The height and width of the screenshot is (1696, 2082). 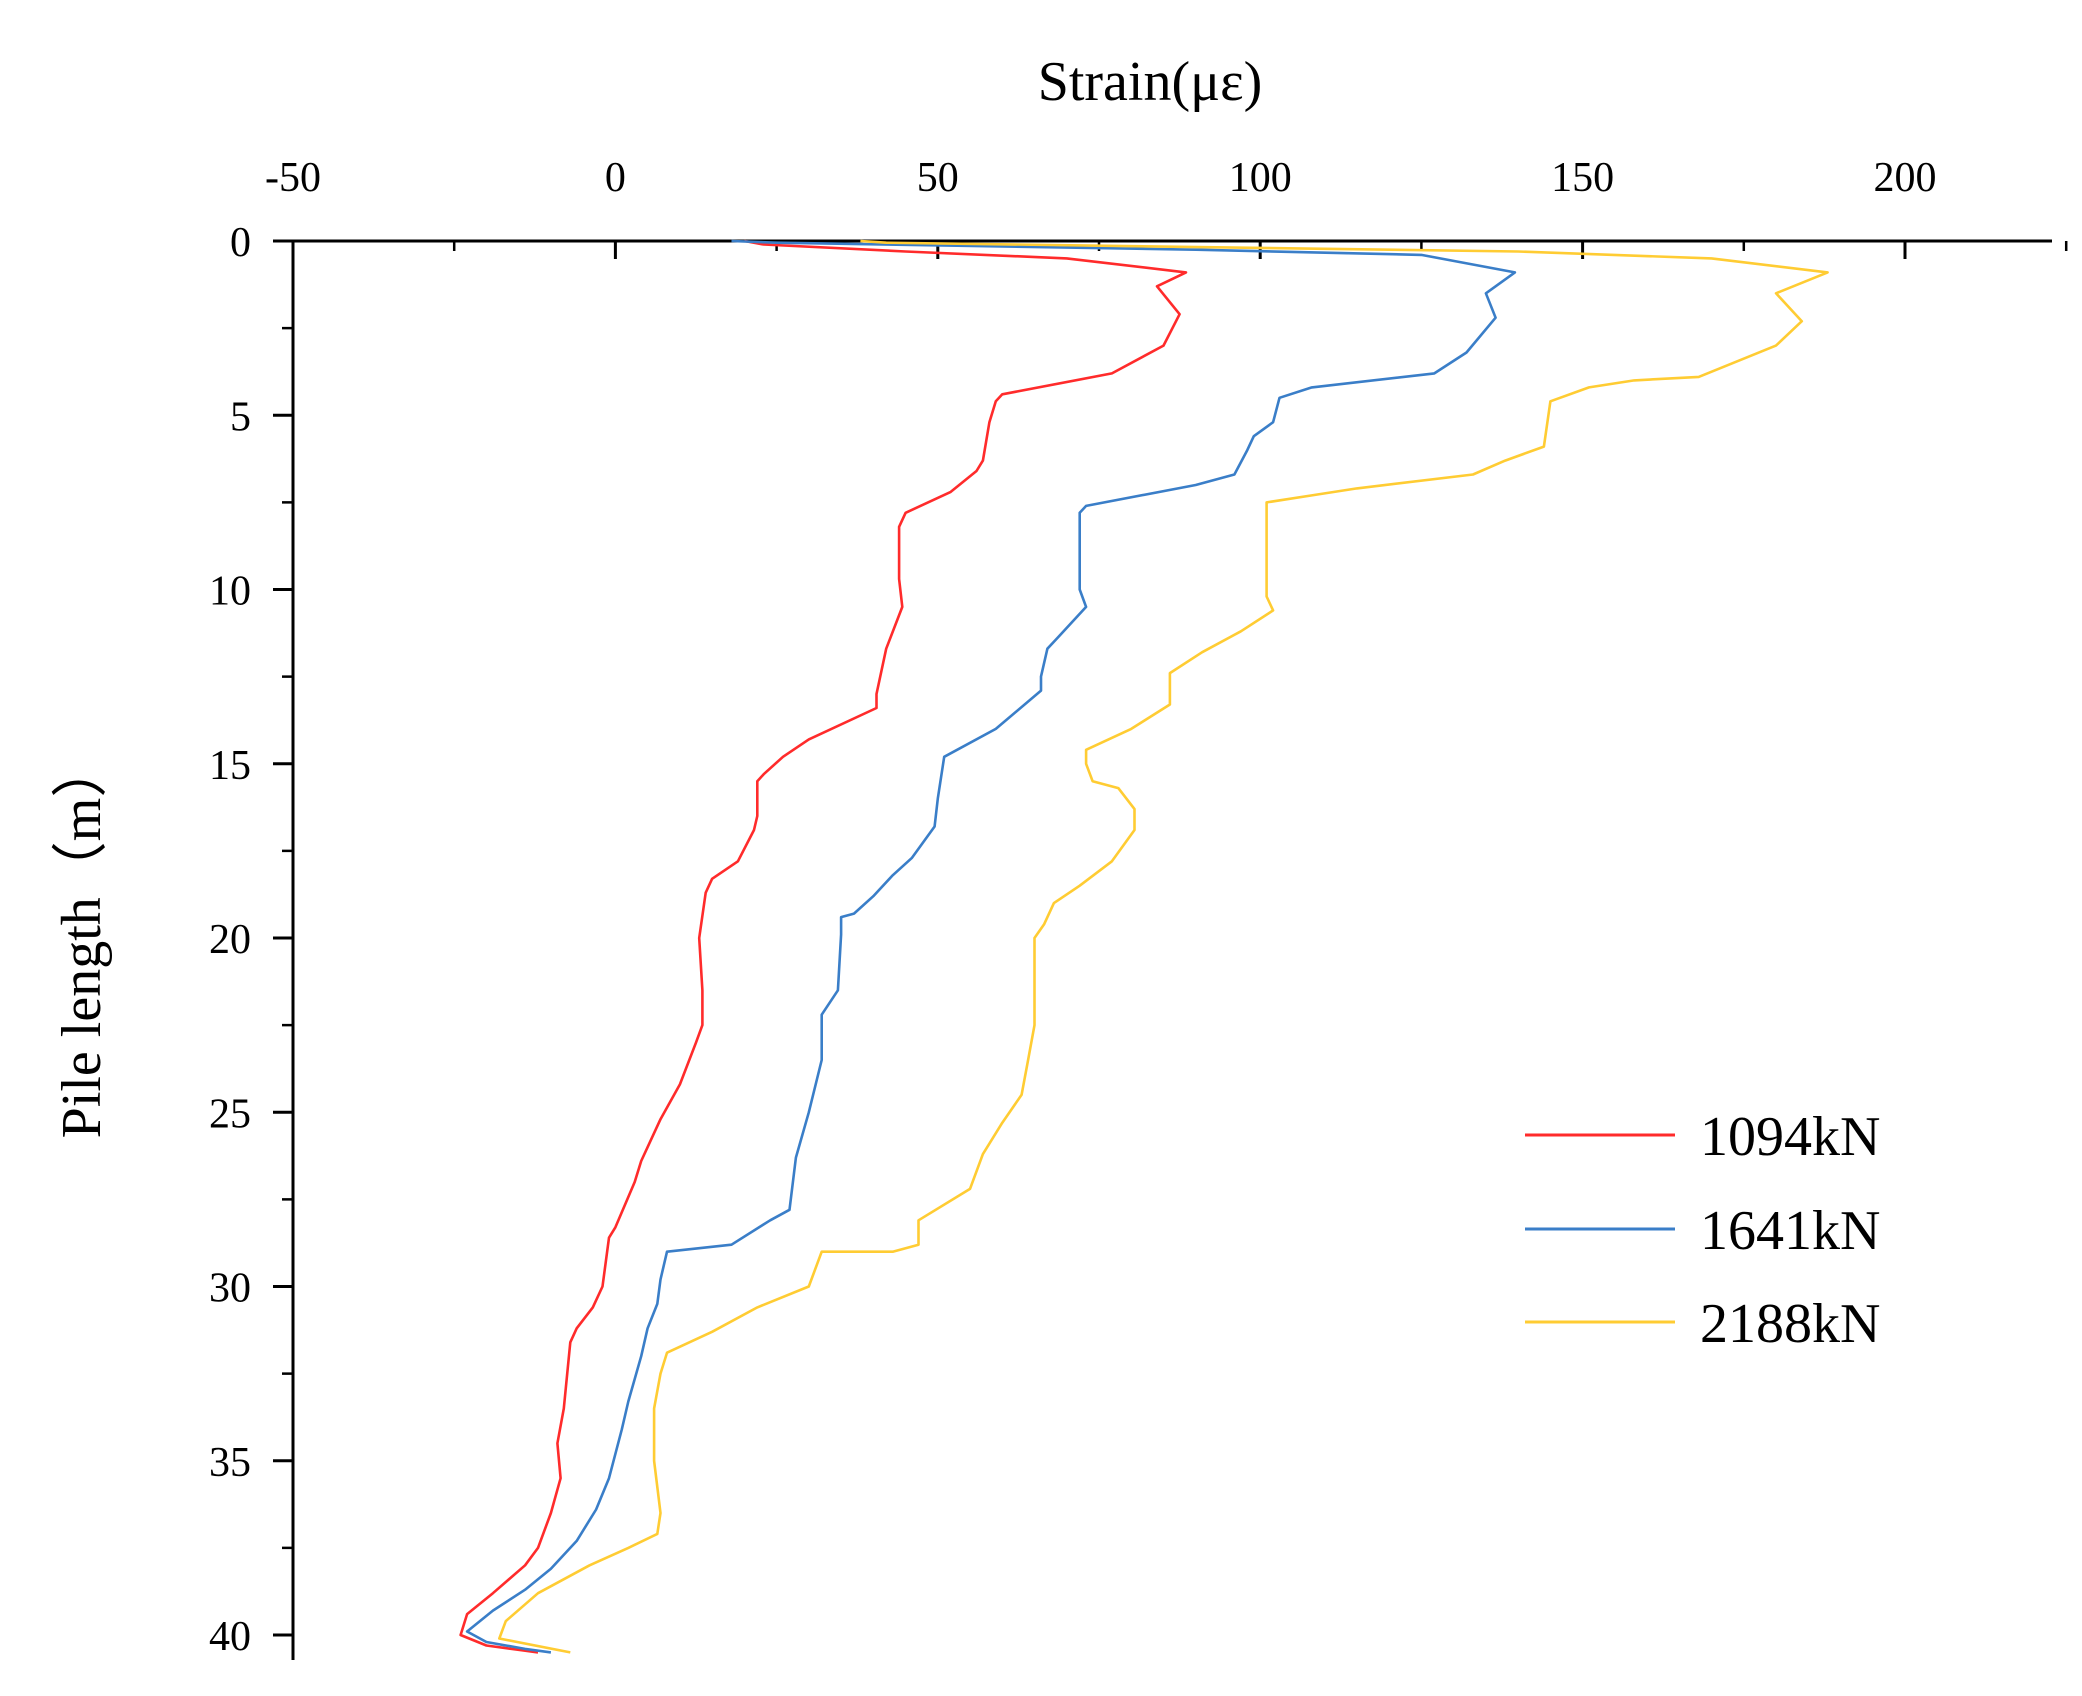 What do you see at coordinates (230, 1463) in the screenshot?
I see `y-tick-label: 35` at bounding box center [230, 1463].